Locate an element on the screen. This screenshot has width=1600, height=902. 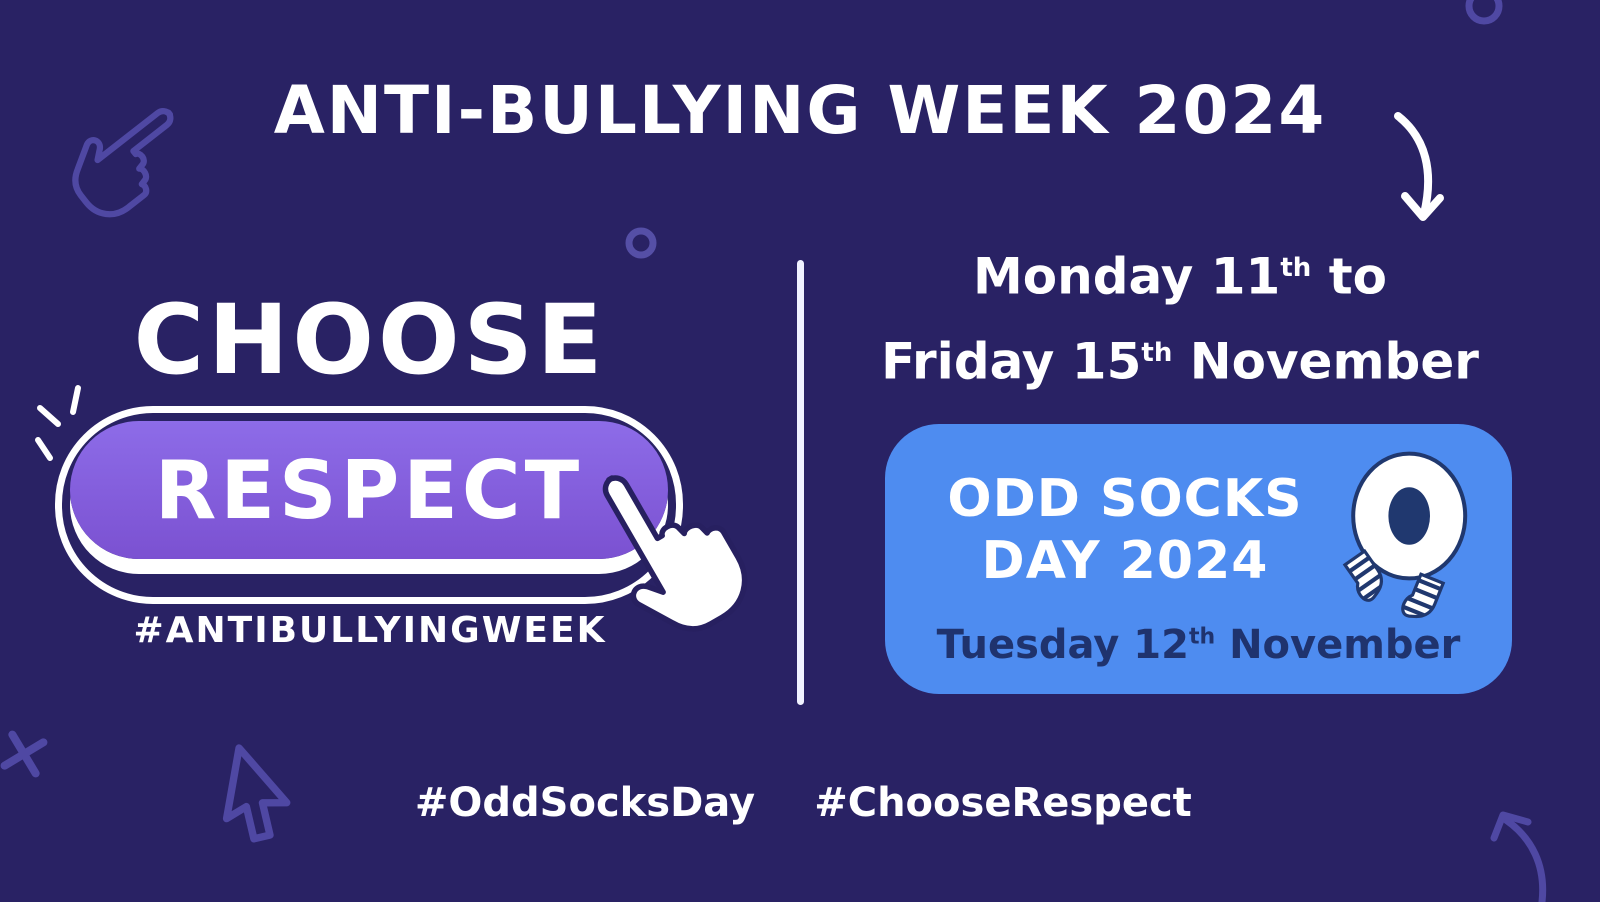
odd-socks-card-title: ODD SOCKS DAY 2024 is located at coordinates (1125, 530).